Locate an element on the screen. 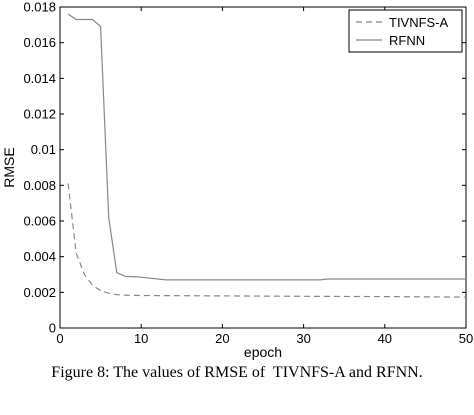 This screenshot has width=474, height=415. legend-box is located at coordinates (405, 31).